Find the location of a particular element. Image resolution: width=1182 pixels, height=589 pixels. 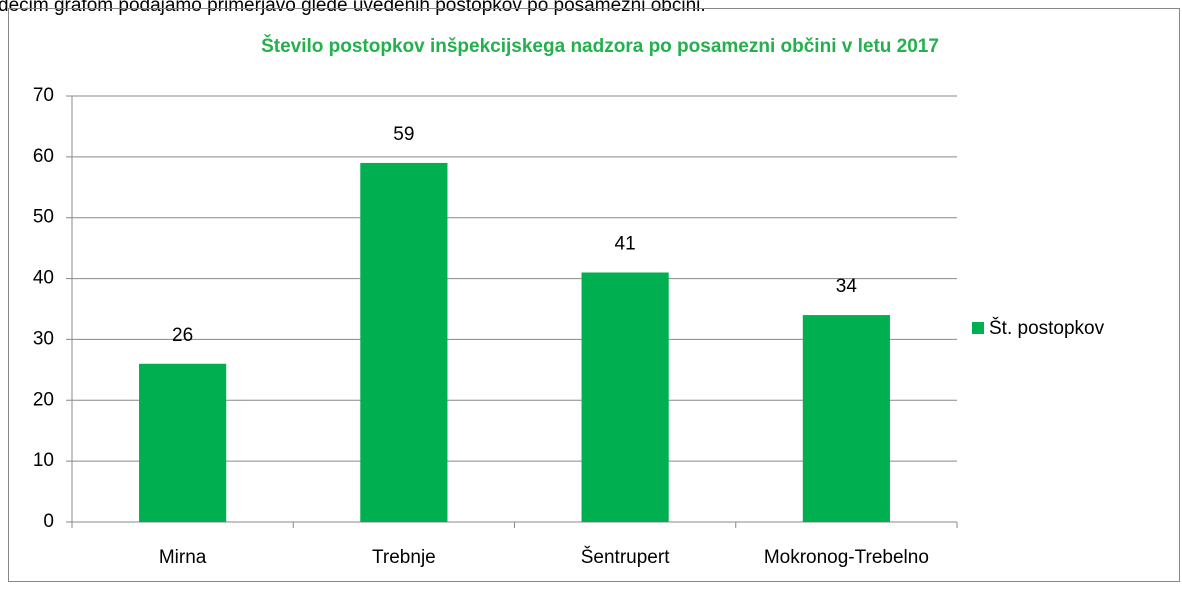

y-tick-label: 10 is located at coordinates (43, 460).